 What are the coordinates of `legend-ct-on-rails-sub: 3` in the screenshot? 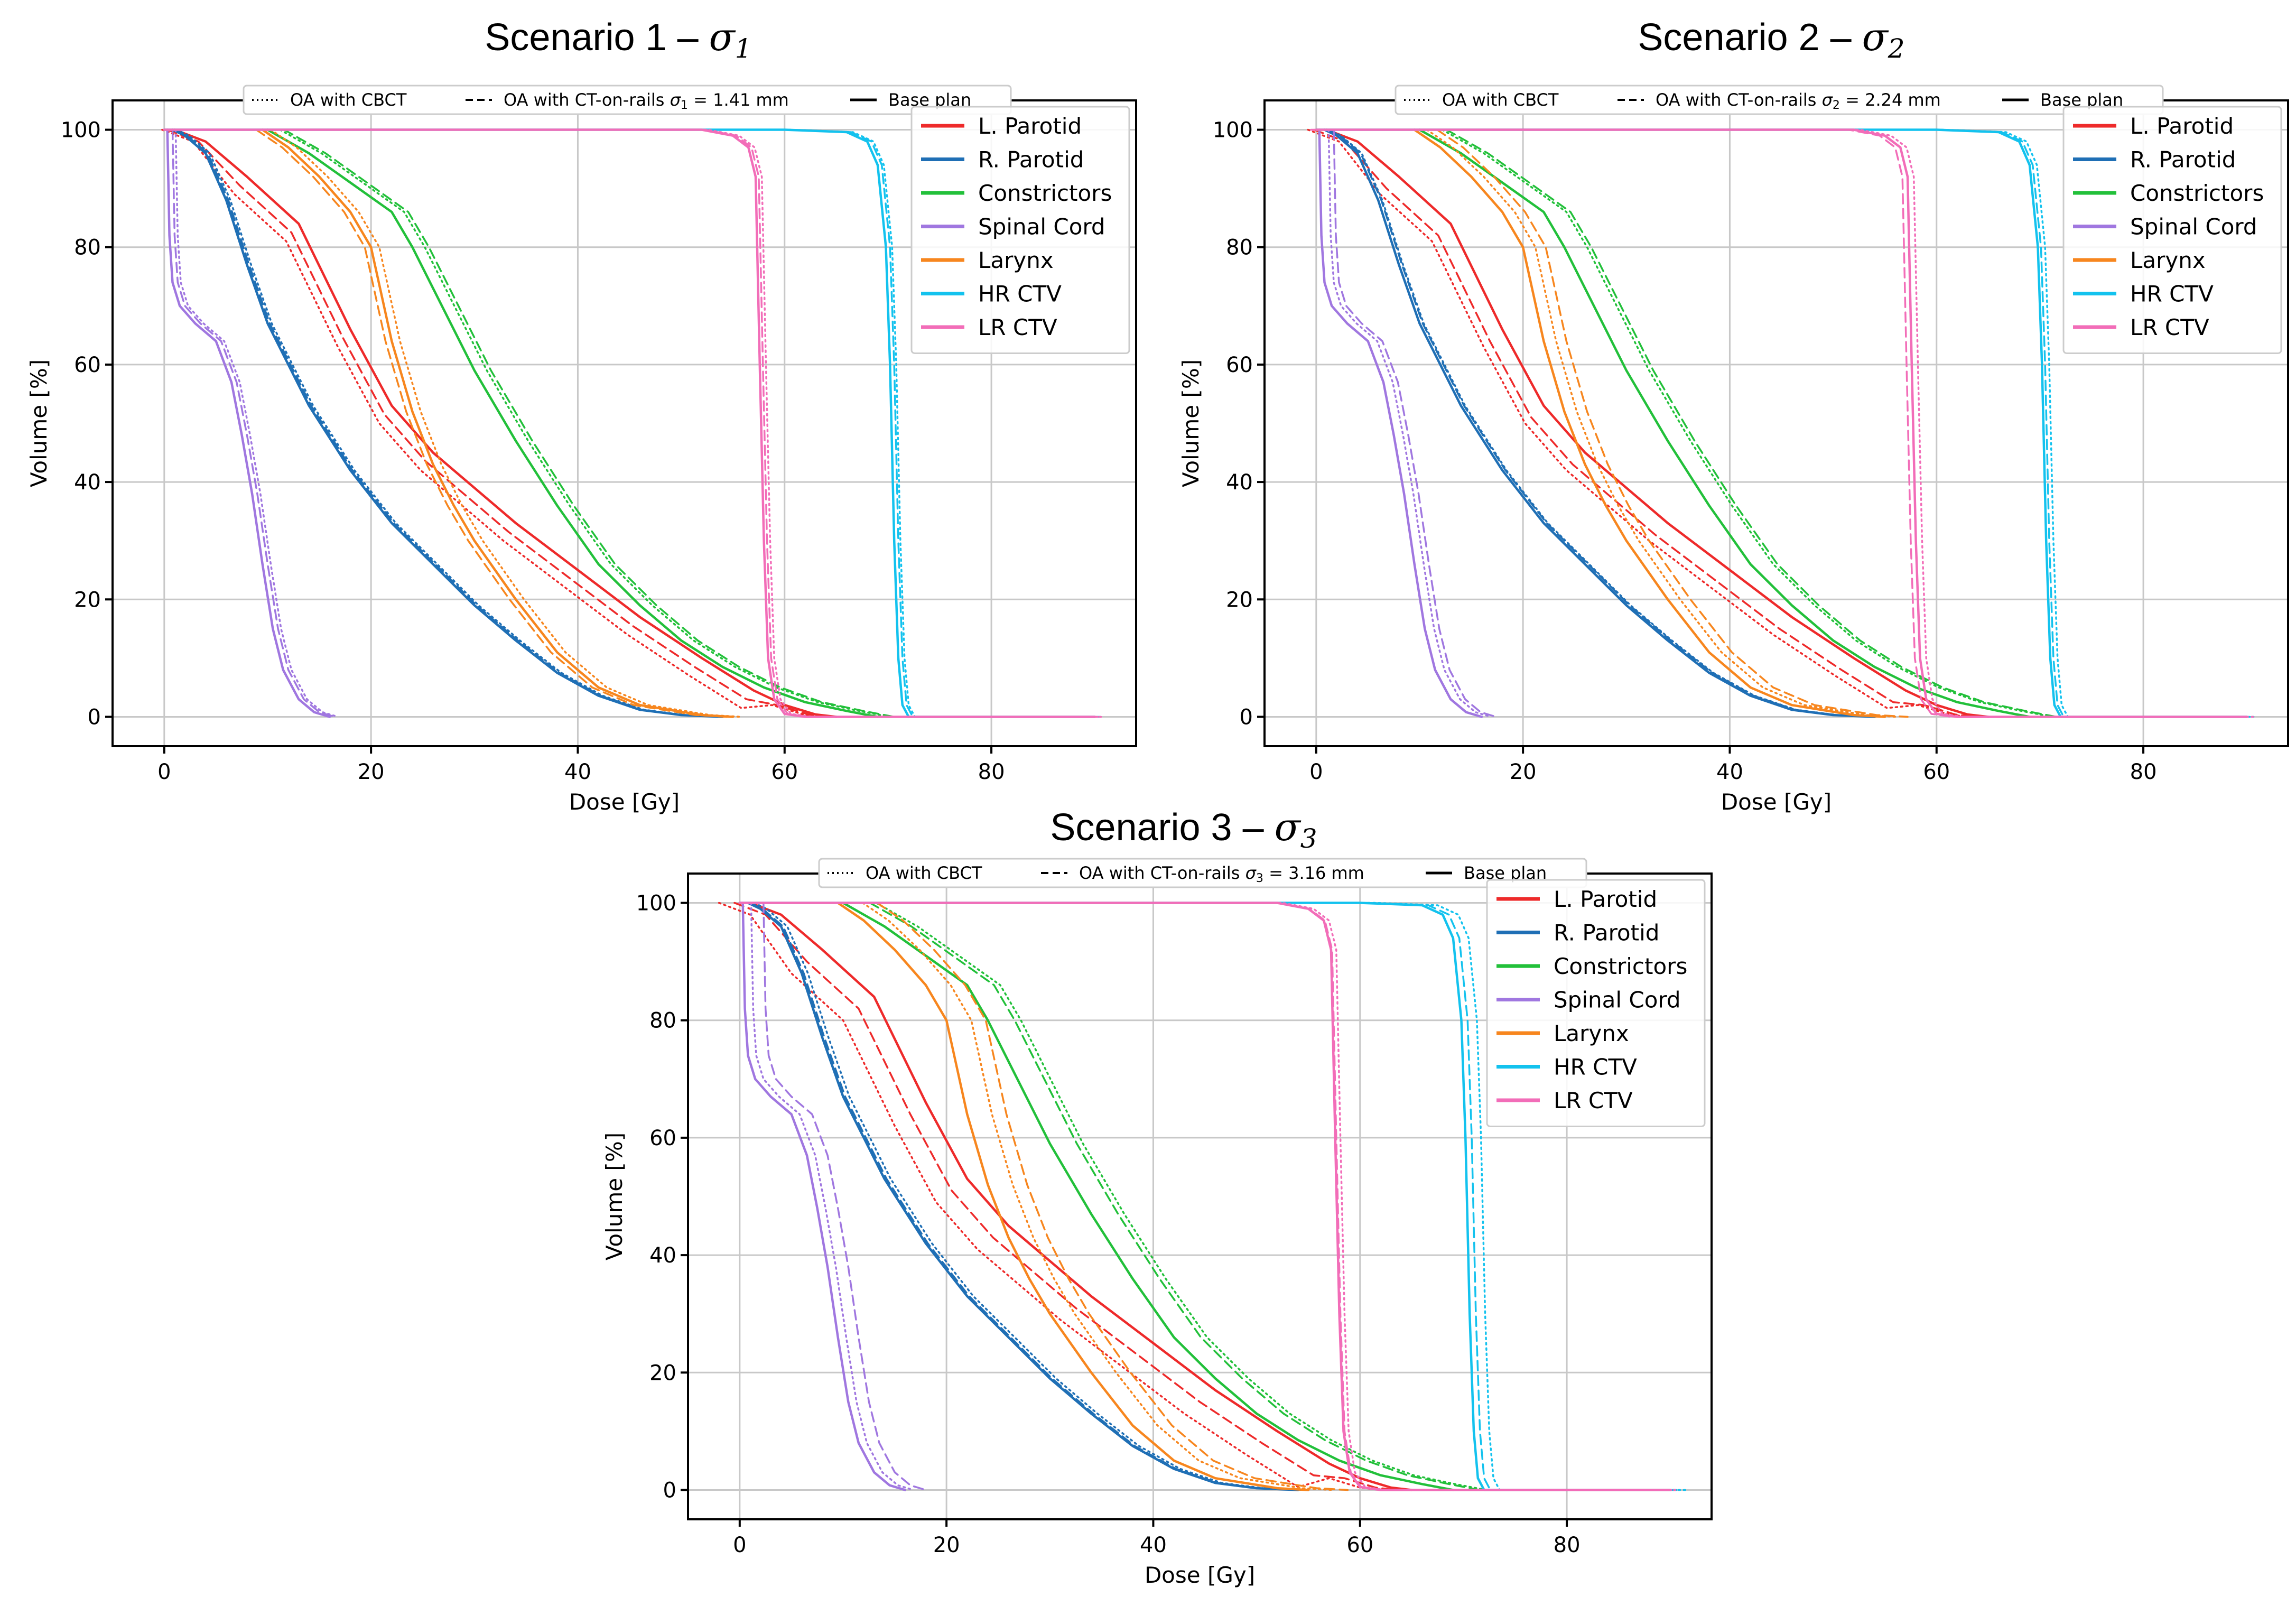 It's located at (1260, 879).